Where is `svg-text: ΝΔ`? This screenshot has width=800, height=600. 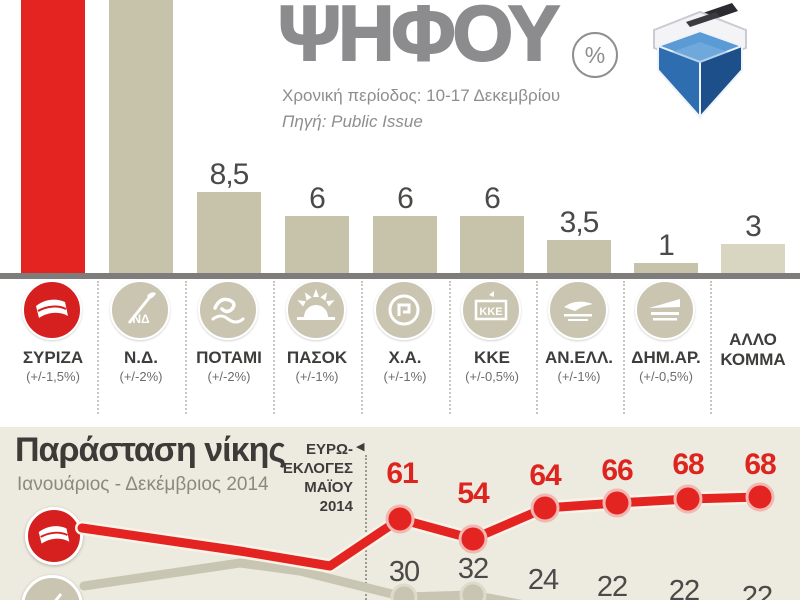 svg-text: ΝΔ is located at coordinates (141, 319).